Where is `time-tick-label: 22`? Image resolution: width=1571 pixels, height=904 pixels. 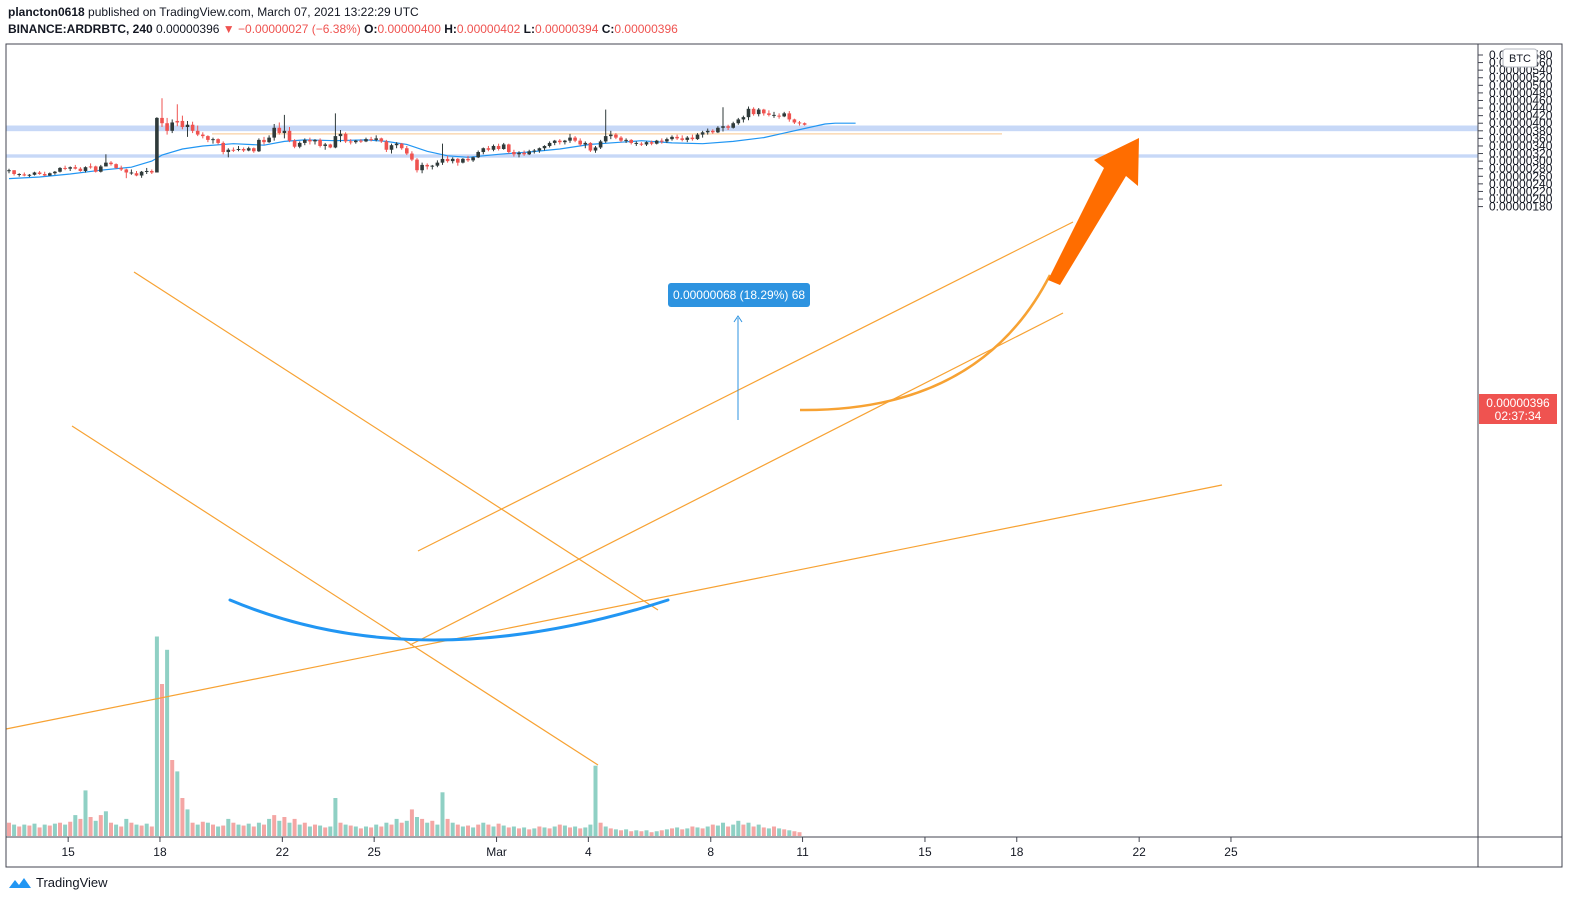 time-tick-label: 22 is located at coordinates (1139, 852).